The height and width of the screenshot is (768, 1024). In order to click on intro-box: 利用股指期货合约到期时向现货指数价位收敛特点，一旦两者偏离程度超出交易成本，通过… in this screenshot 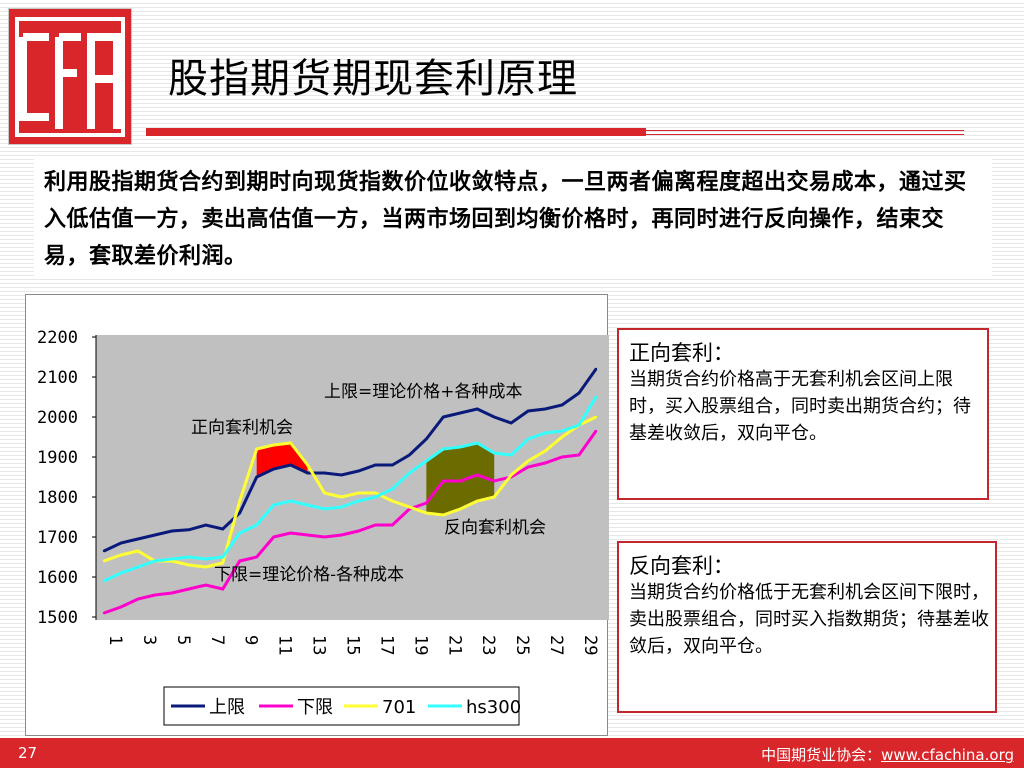, I will do `click(513, 217)`.